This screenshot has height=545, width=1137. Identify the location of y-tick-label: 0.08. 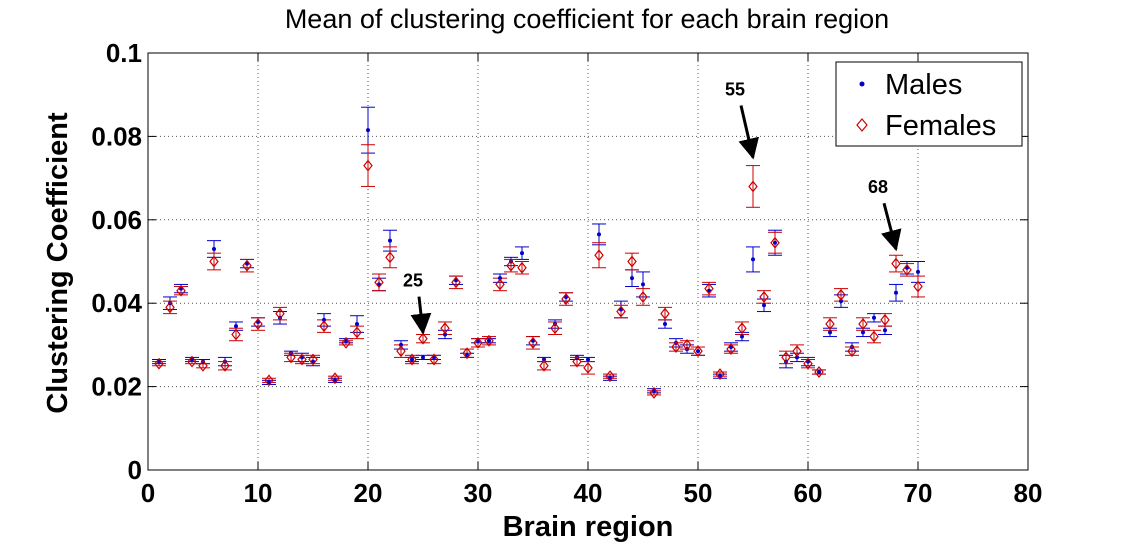
(116, 136).